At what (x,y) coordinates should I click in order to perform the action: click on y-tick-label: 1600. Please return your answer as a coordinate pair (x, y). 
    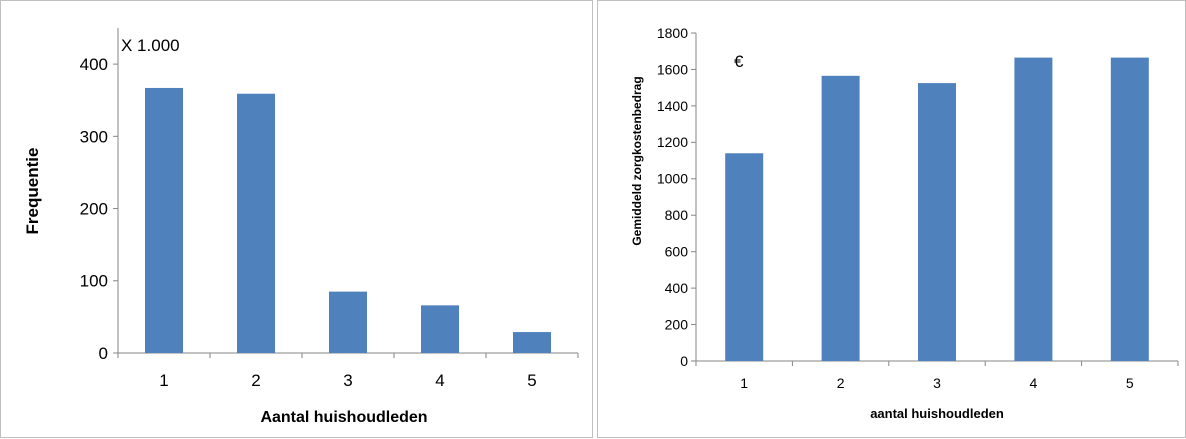
    Looking at the image, I should click on (672, 69).